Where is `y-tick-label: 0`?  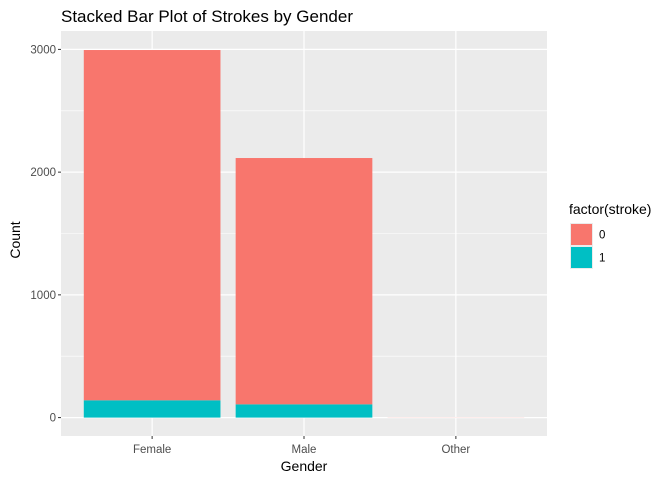 y-tick-label: 0 is located at coordinates (53, 419).